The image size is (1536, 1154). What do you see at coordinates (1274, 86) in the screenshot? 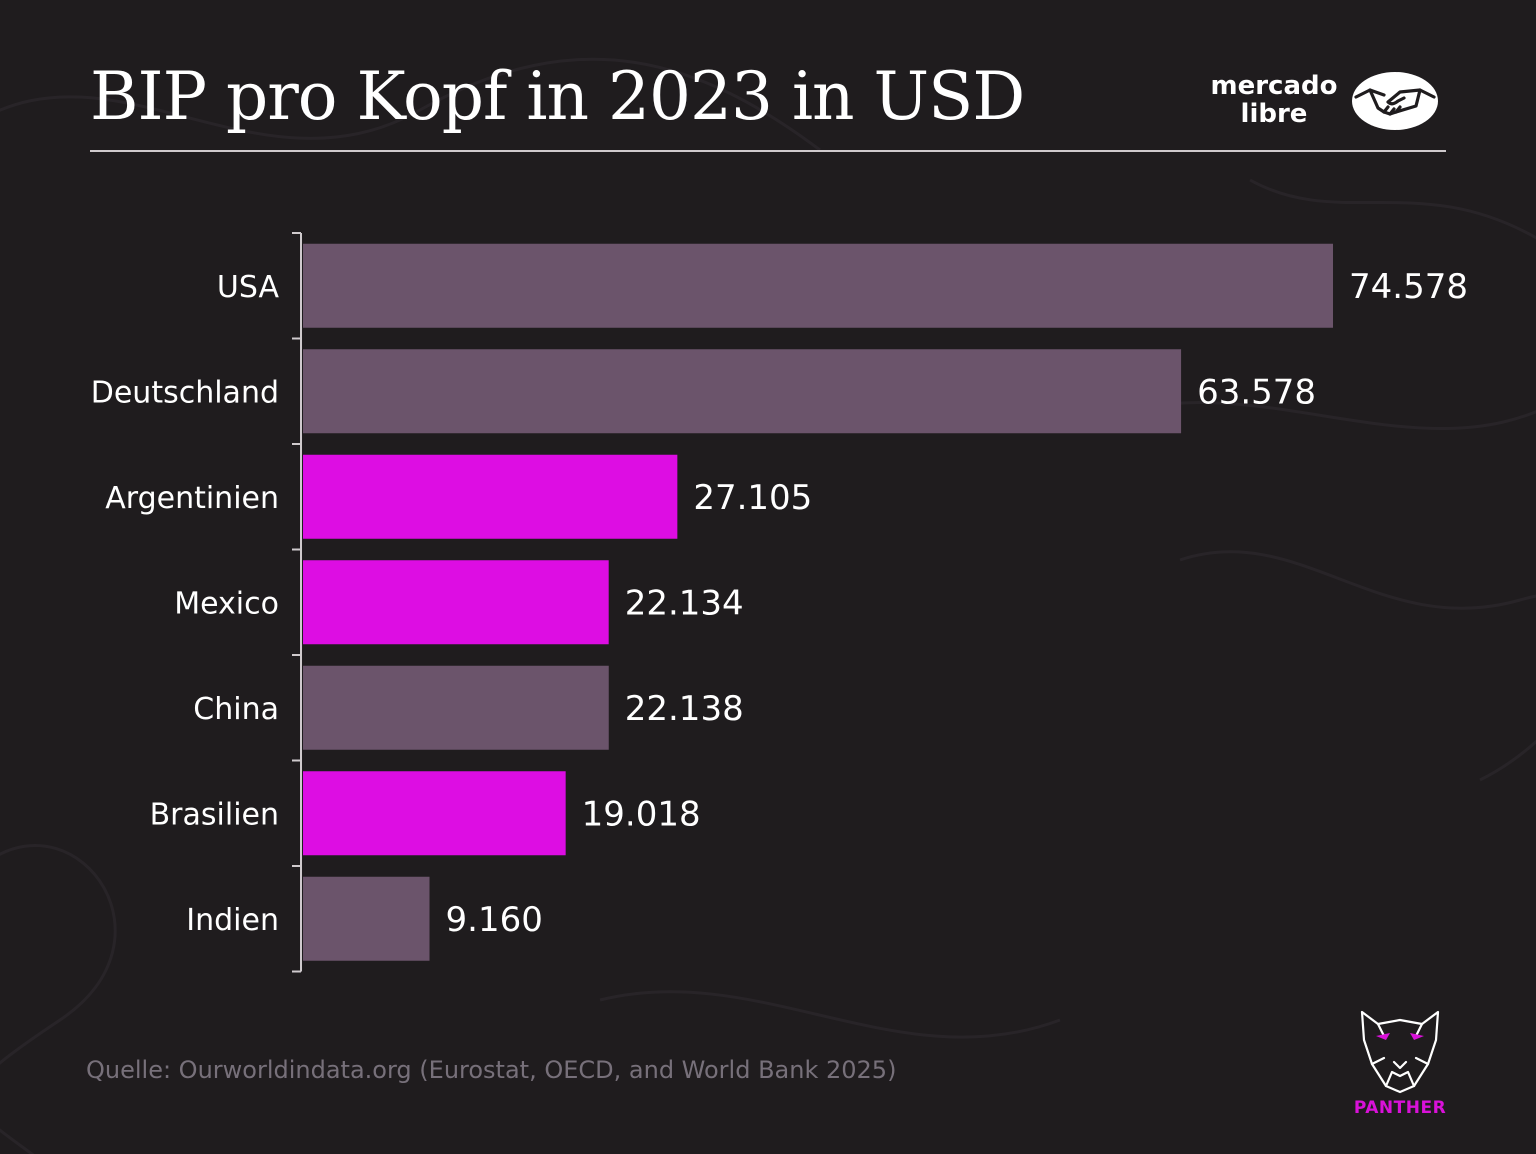
I see `brand-line-1: mercado` at bounding box center [1274, 86].